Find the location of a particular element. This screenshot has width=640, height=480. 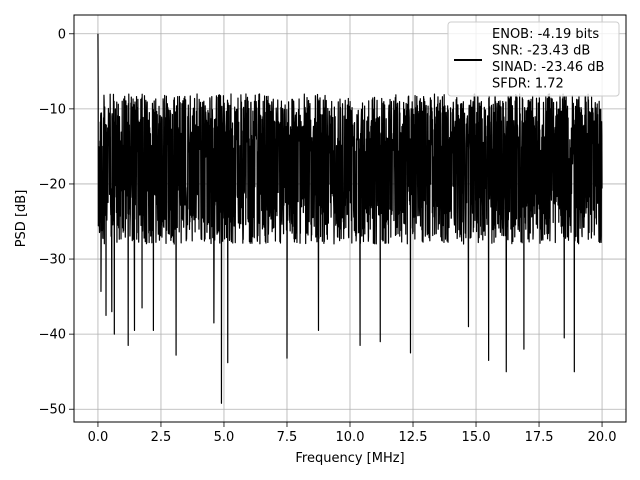

x-tick-label: 17.5 is located at coordinates (539, 437).